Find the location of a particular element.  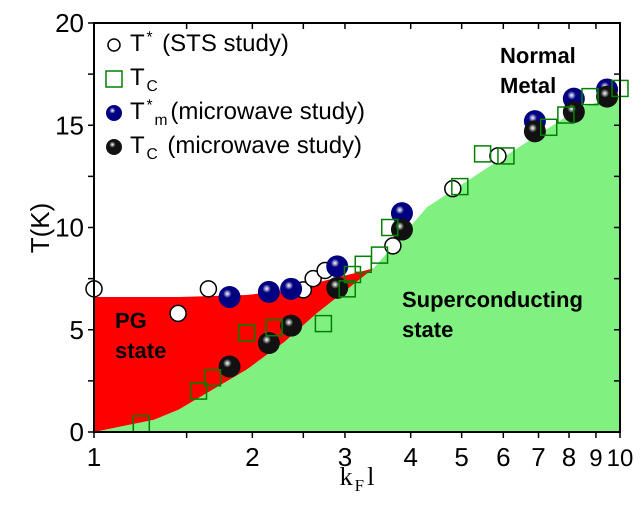

annotation: PG state is located at coordinates (140, 335).